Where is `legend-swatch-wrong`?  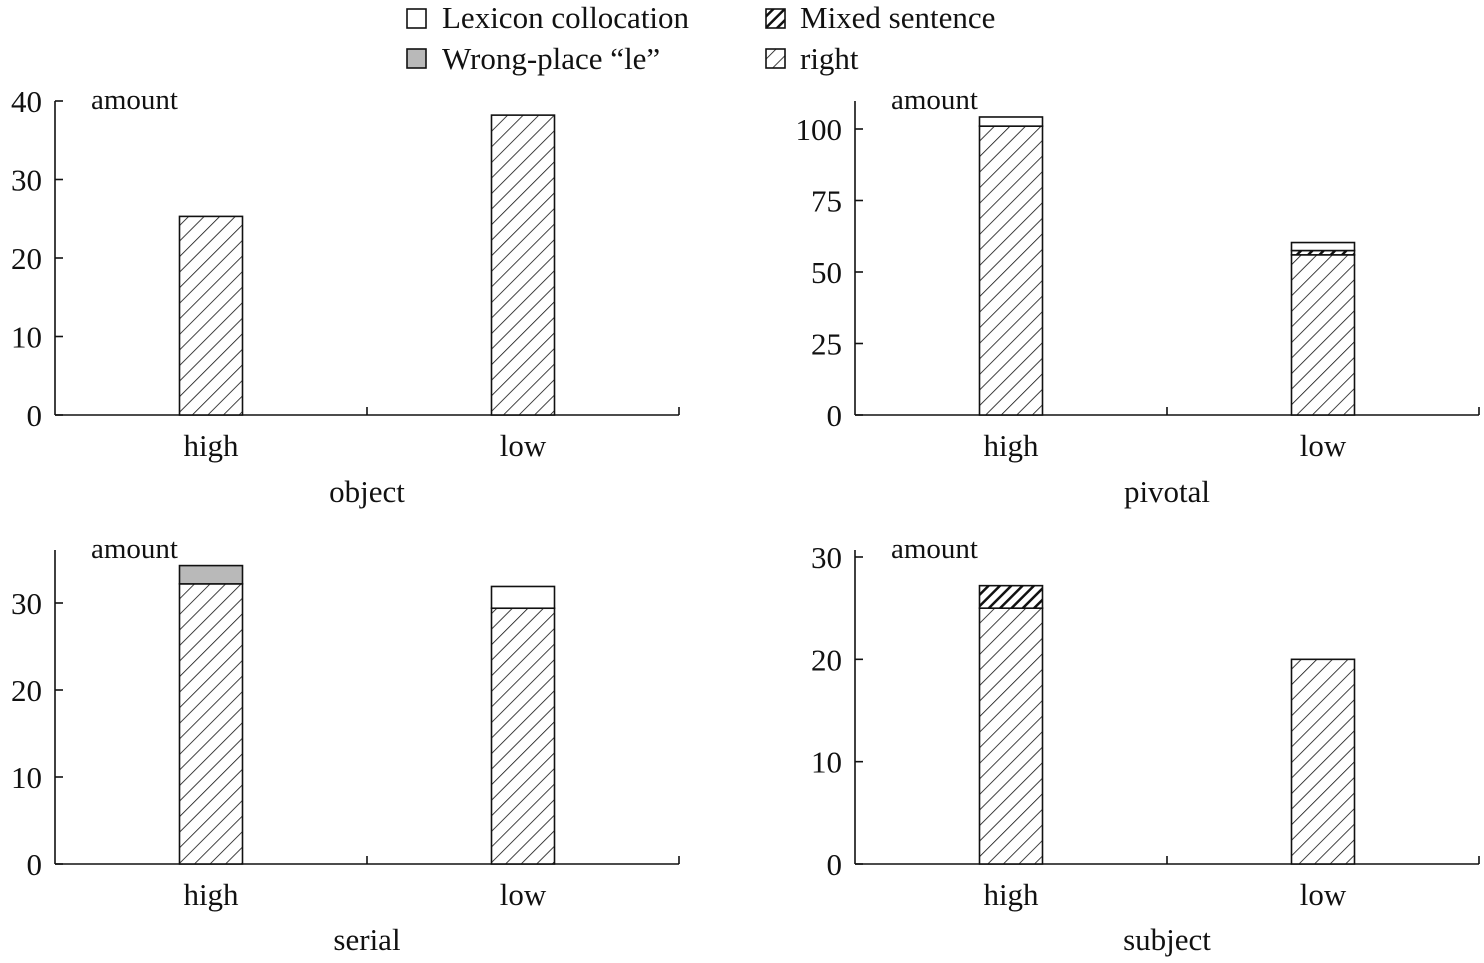 legend-swatch-wrong is located at coordinates (416, 58).